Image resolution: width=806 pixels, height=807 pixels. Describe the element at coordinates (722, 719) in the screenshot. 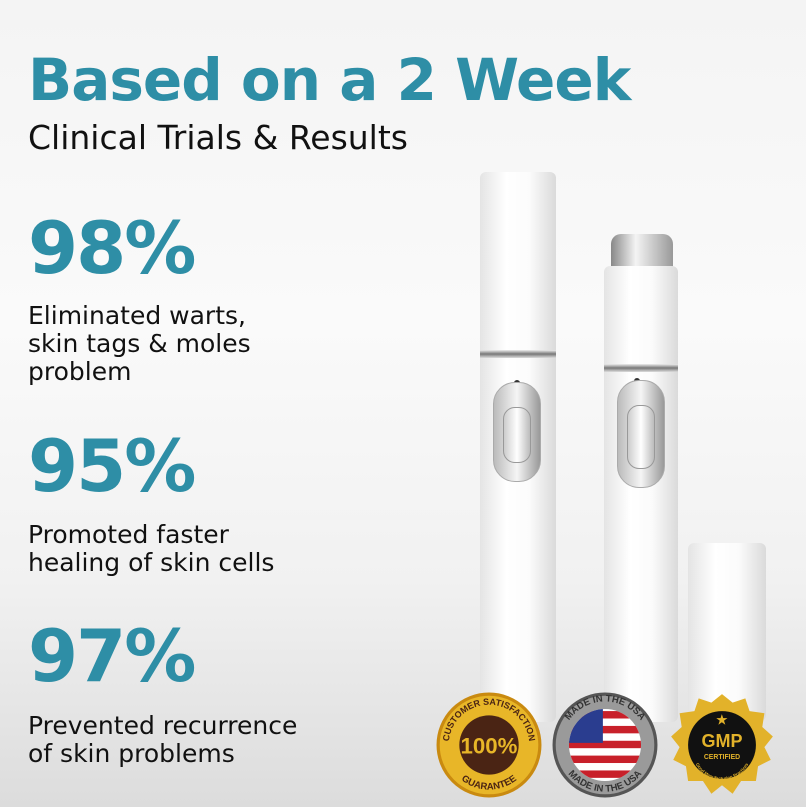

I see `star-icon: ★` at that location.